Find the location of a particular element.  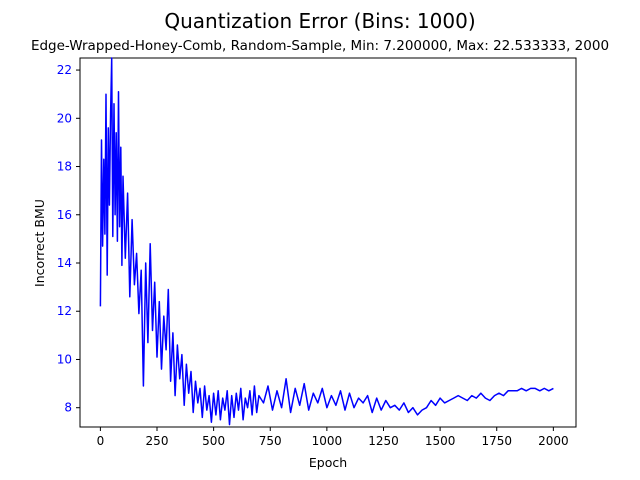

x-axis: 0 250 500 750 1000 1250 1500 1750 2000 is located at coordinates (333, 437).